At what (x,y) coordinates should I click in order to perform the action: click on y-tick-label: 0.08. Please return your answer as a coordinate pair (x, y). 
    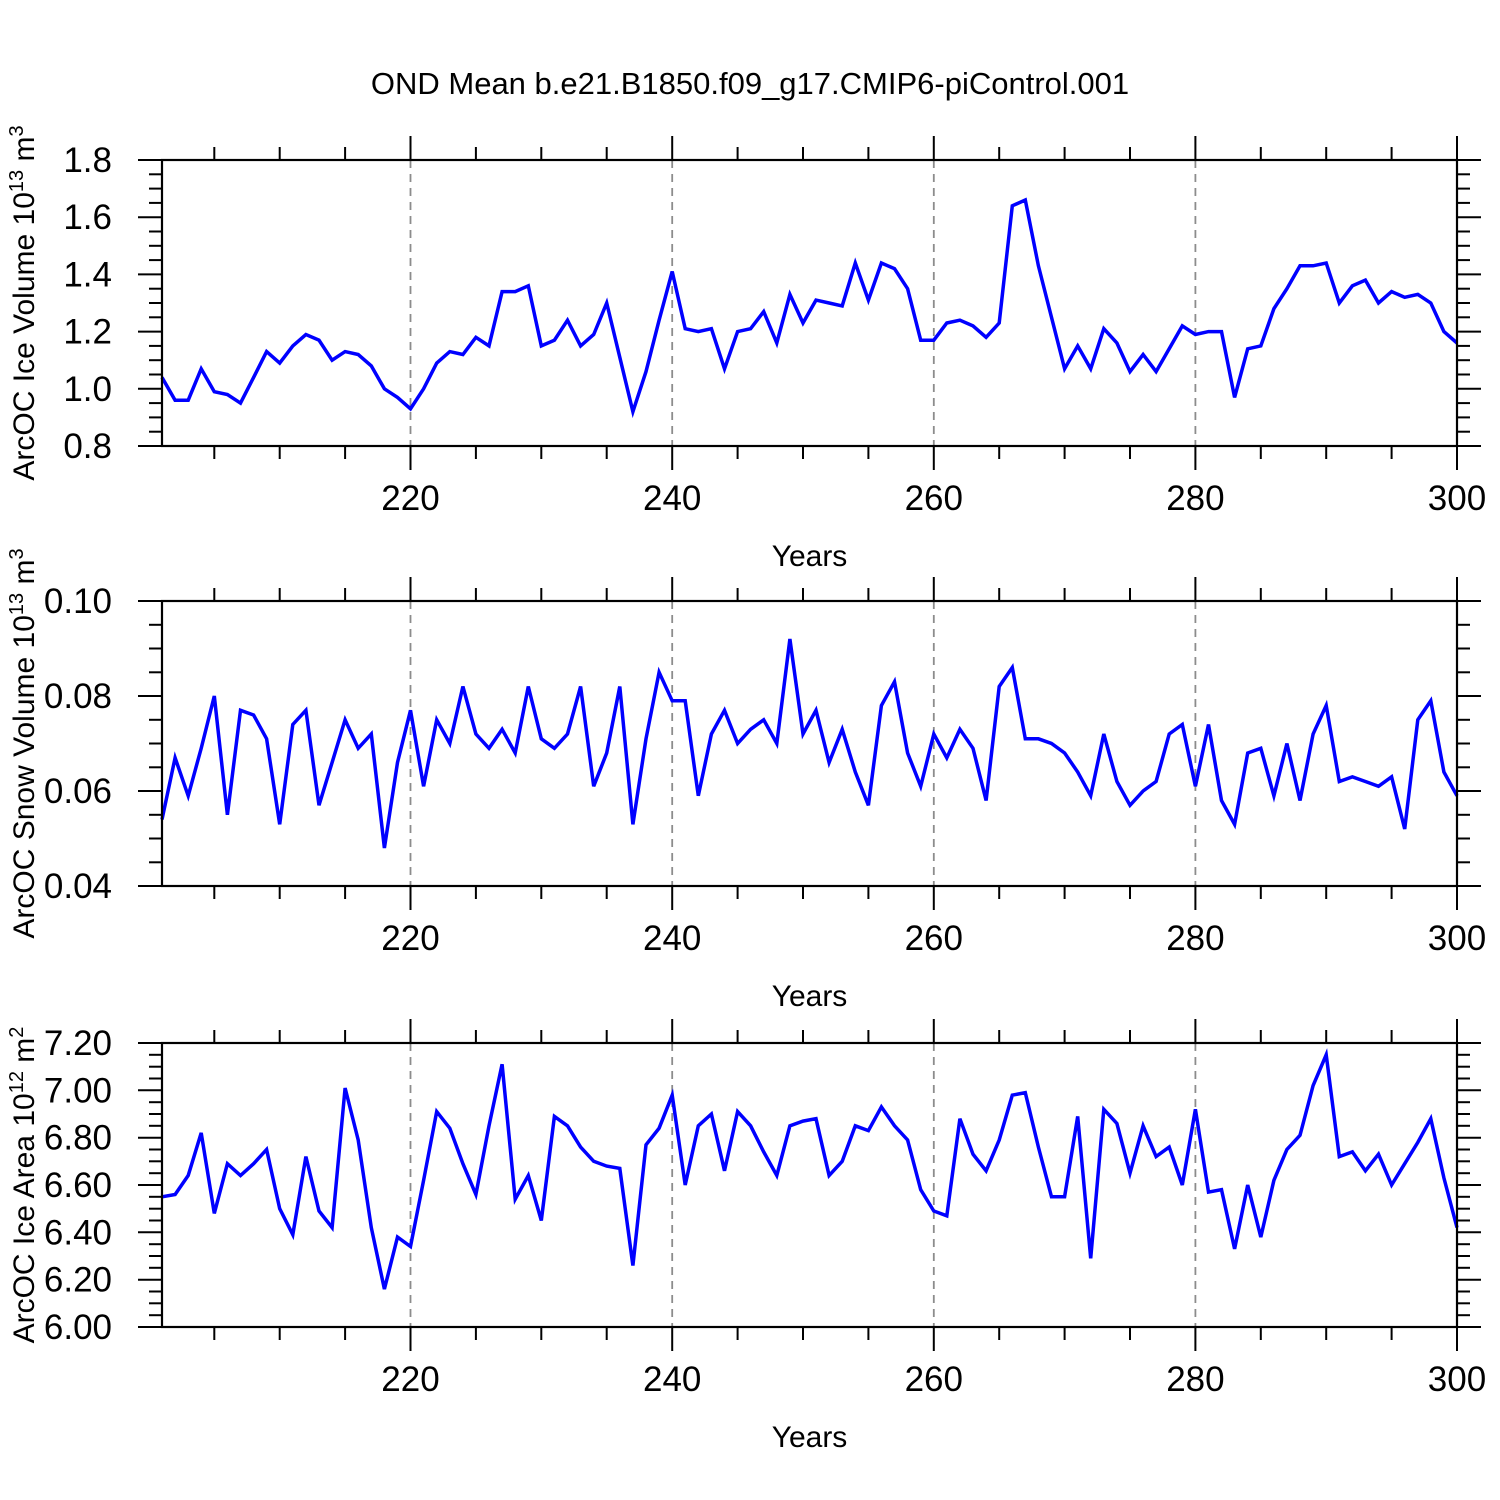
    Looking at the image, I should click on (78, 696).